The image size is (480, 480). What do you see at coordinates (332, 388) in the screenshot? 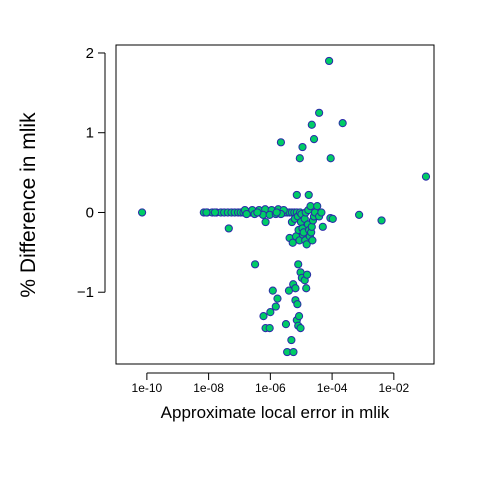
I see `x-tick-label: 1e-04` at bounding box center [332, 388].